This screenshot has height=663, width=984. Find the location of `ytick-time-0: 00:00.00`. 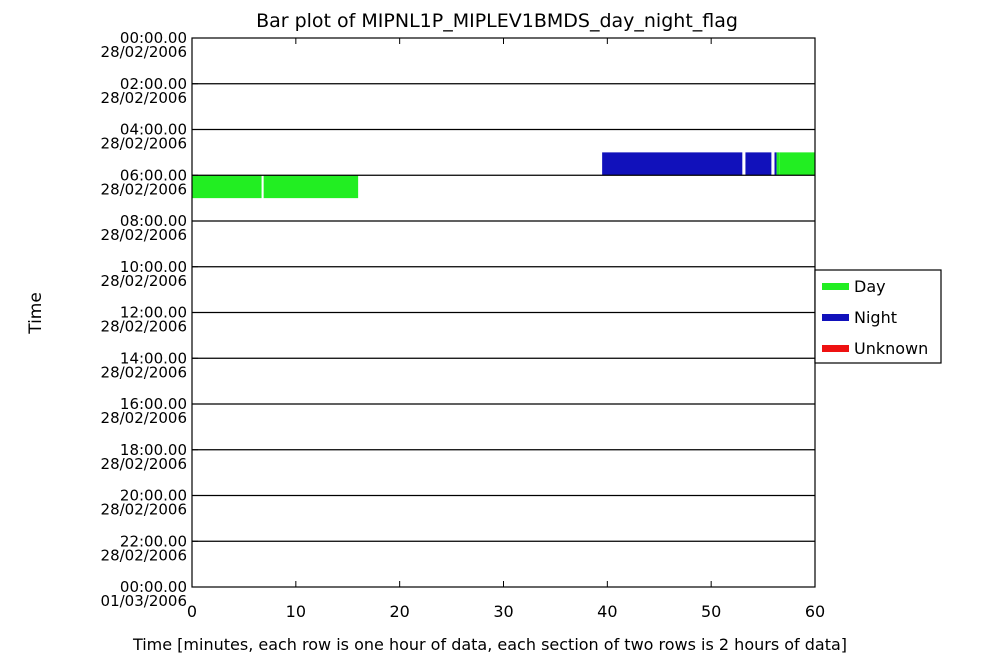

ytick-time-0: 00:00.00 is located at coordinates (153, 38).